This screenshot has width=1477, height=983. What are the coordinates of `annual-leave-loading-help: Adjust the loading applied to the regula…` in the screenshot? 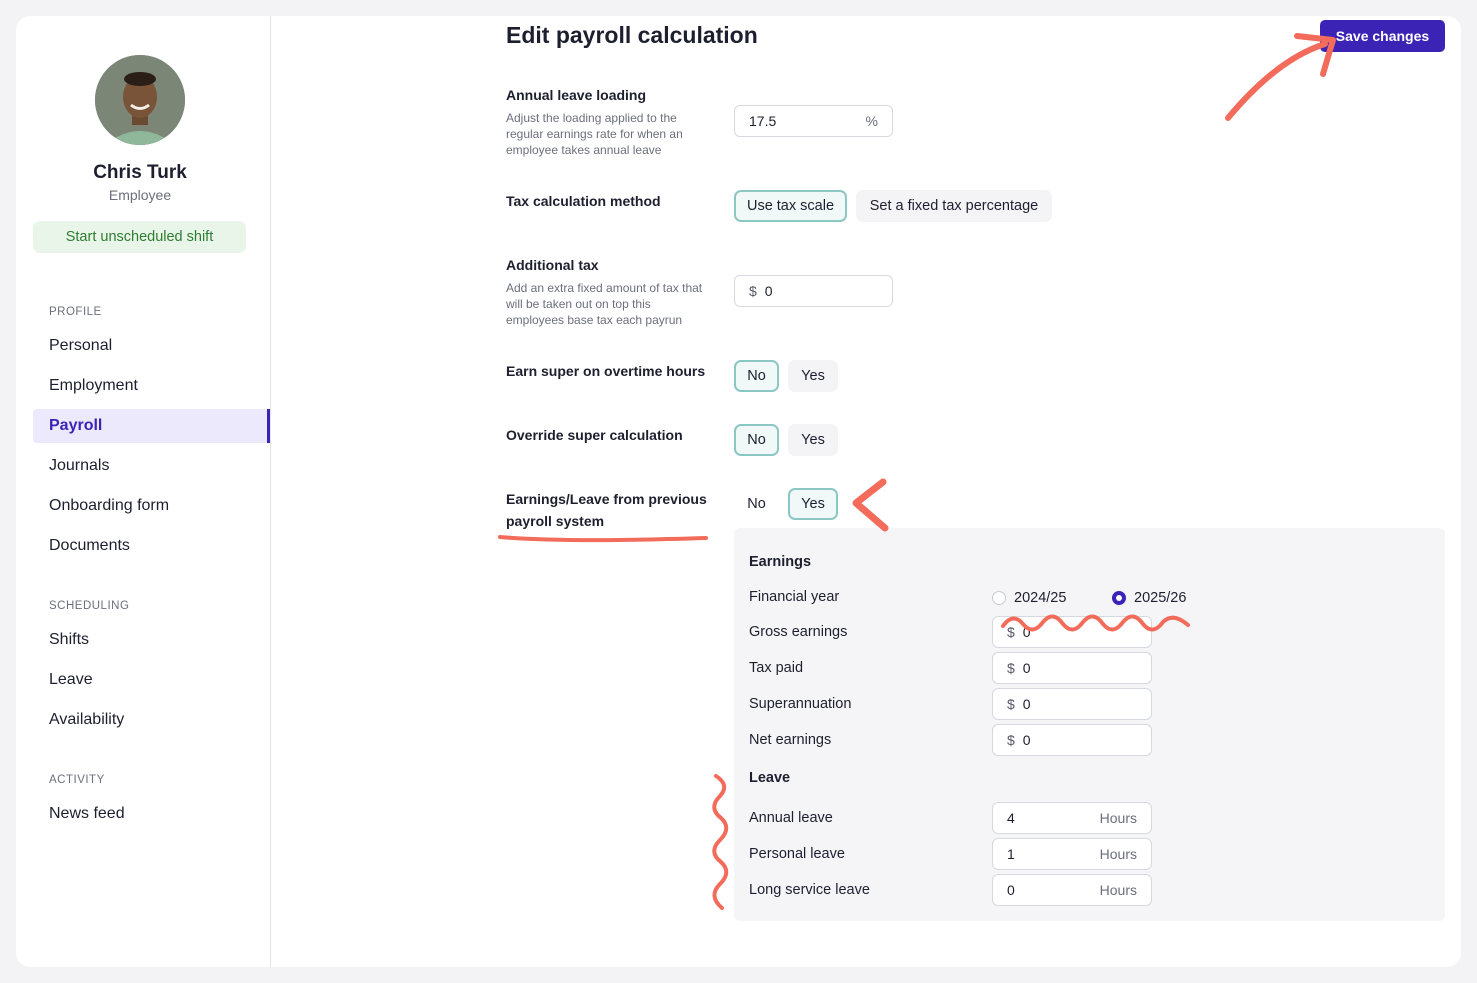 It's located at (594, 134).